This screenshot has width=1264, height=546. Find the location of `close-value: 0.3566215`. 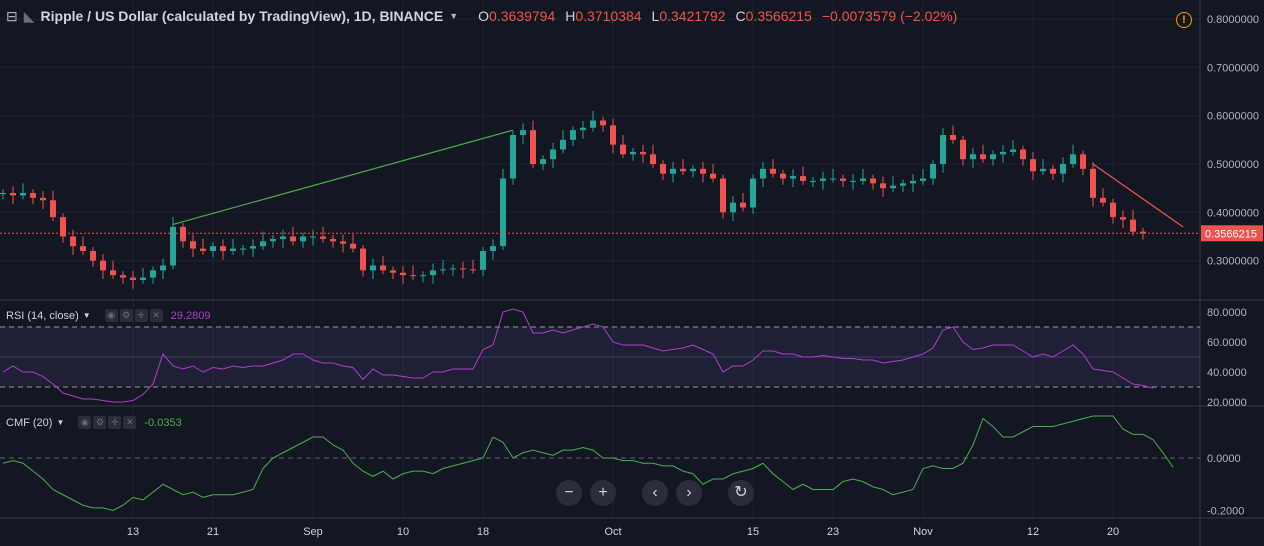

close-value: 0.3566215 is located at coordinates (778, 16).